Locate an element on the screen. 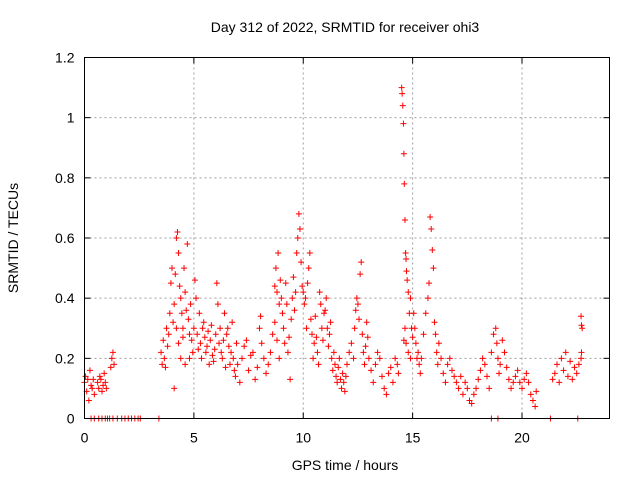 The width and height of the screenshot is (640, 480). x-tick-label: 20 is located at coordinates (522, 438).